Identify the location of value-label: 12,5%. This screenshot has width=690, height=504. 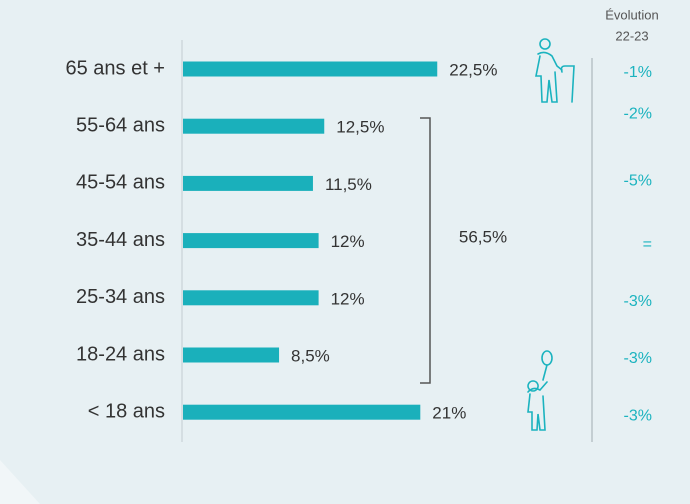
(360, 127).